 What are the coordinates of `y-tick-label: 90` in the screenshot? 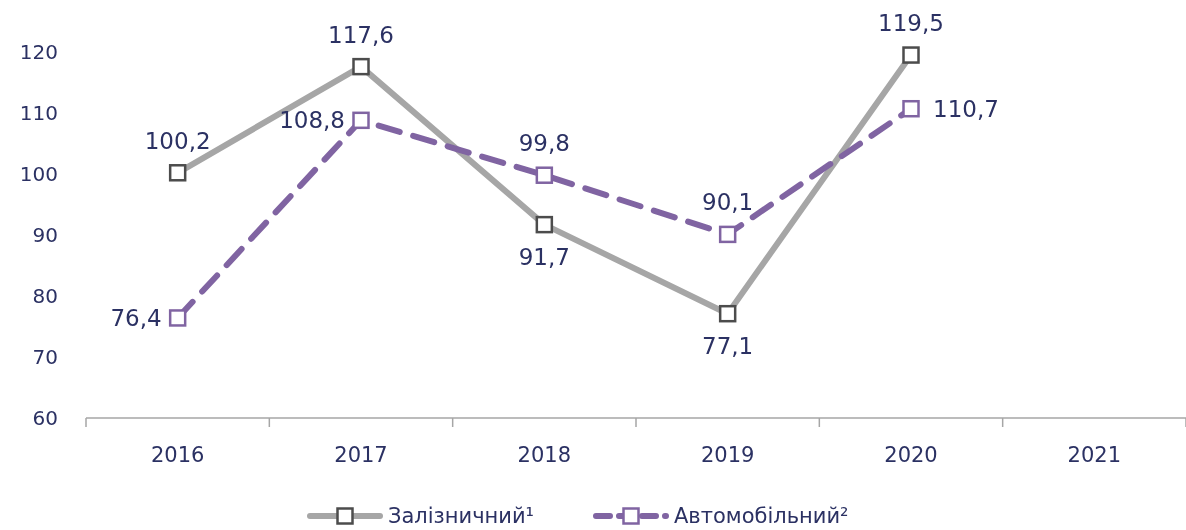 It's located at (45, 235).